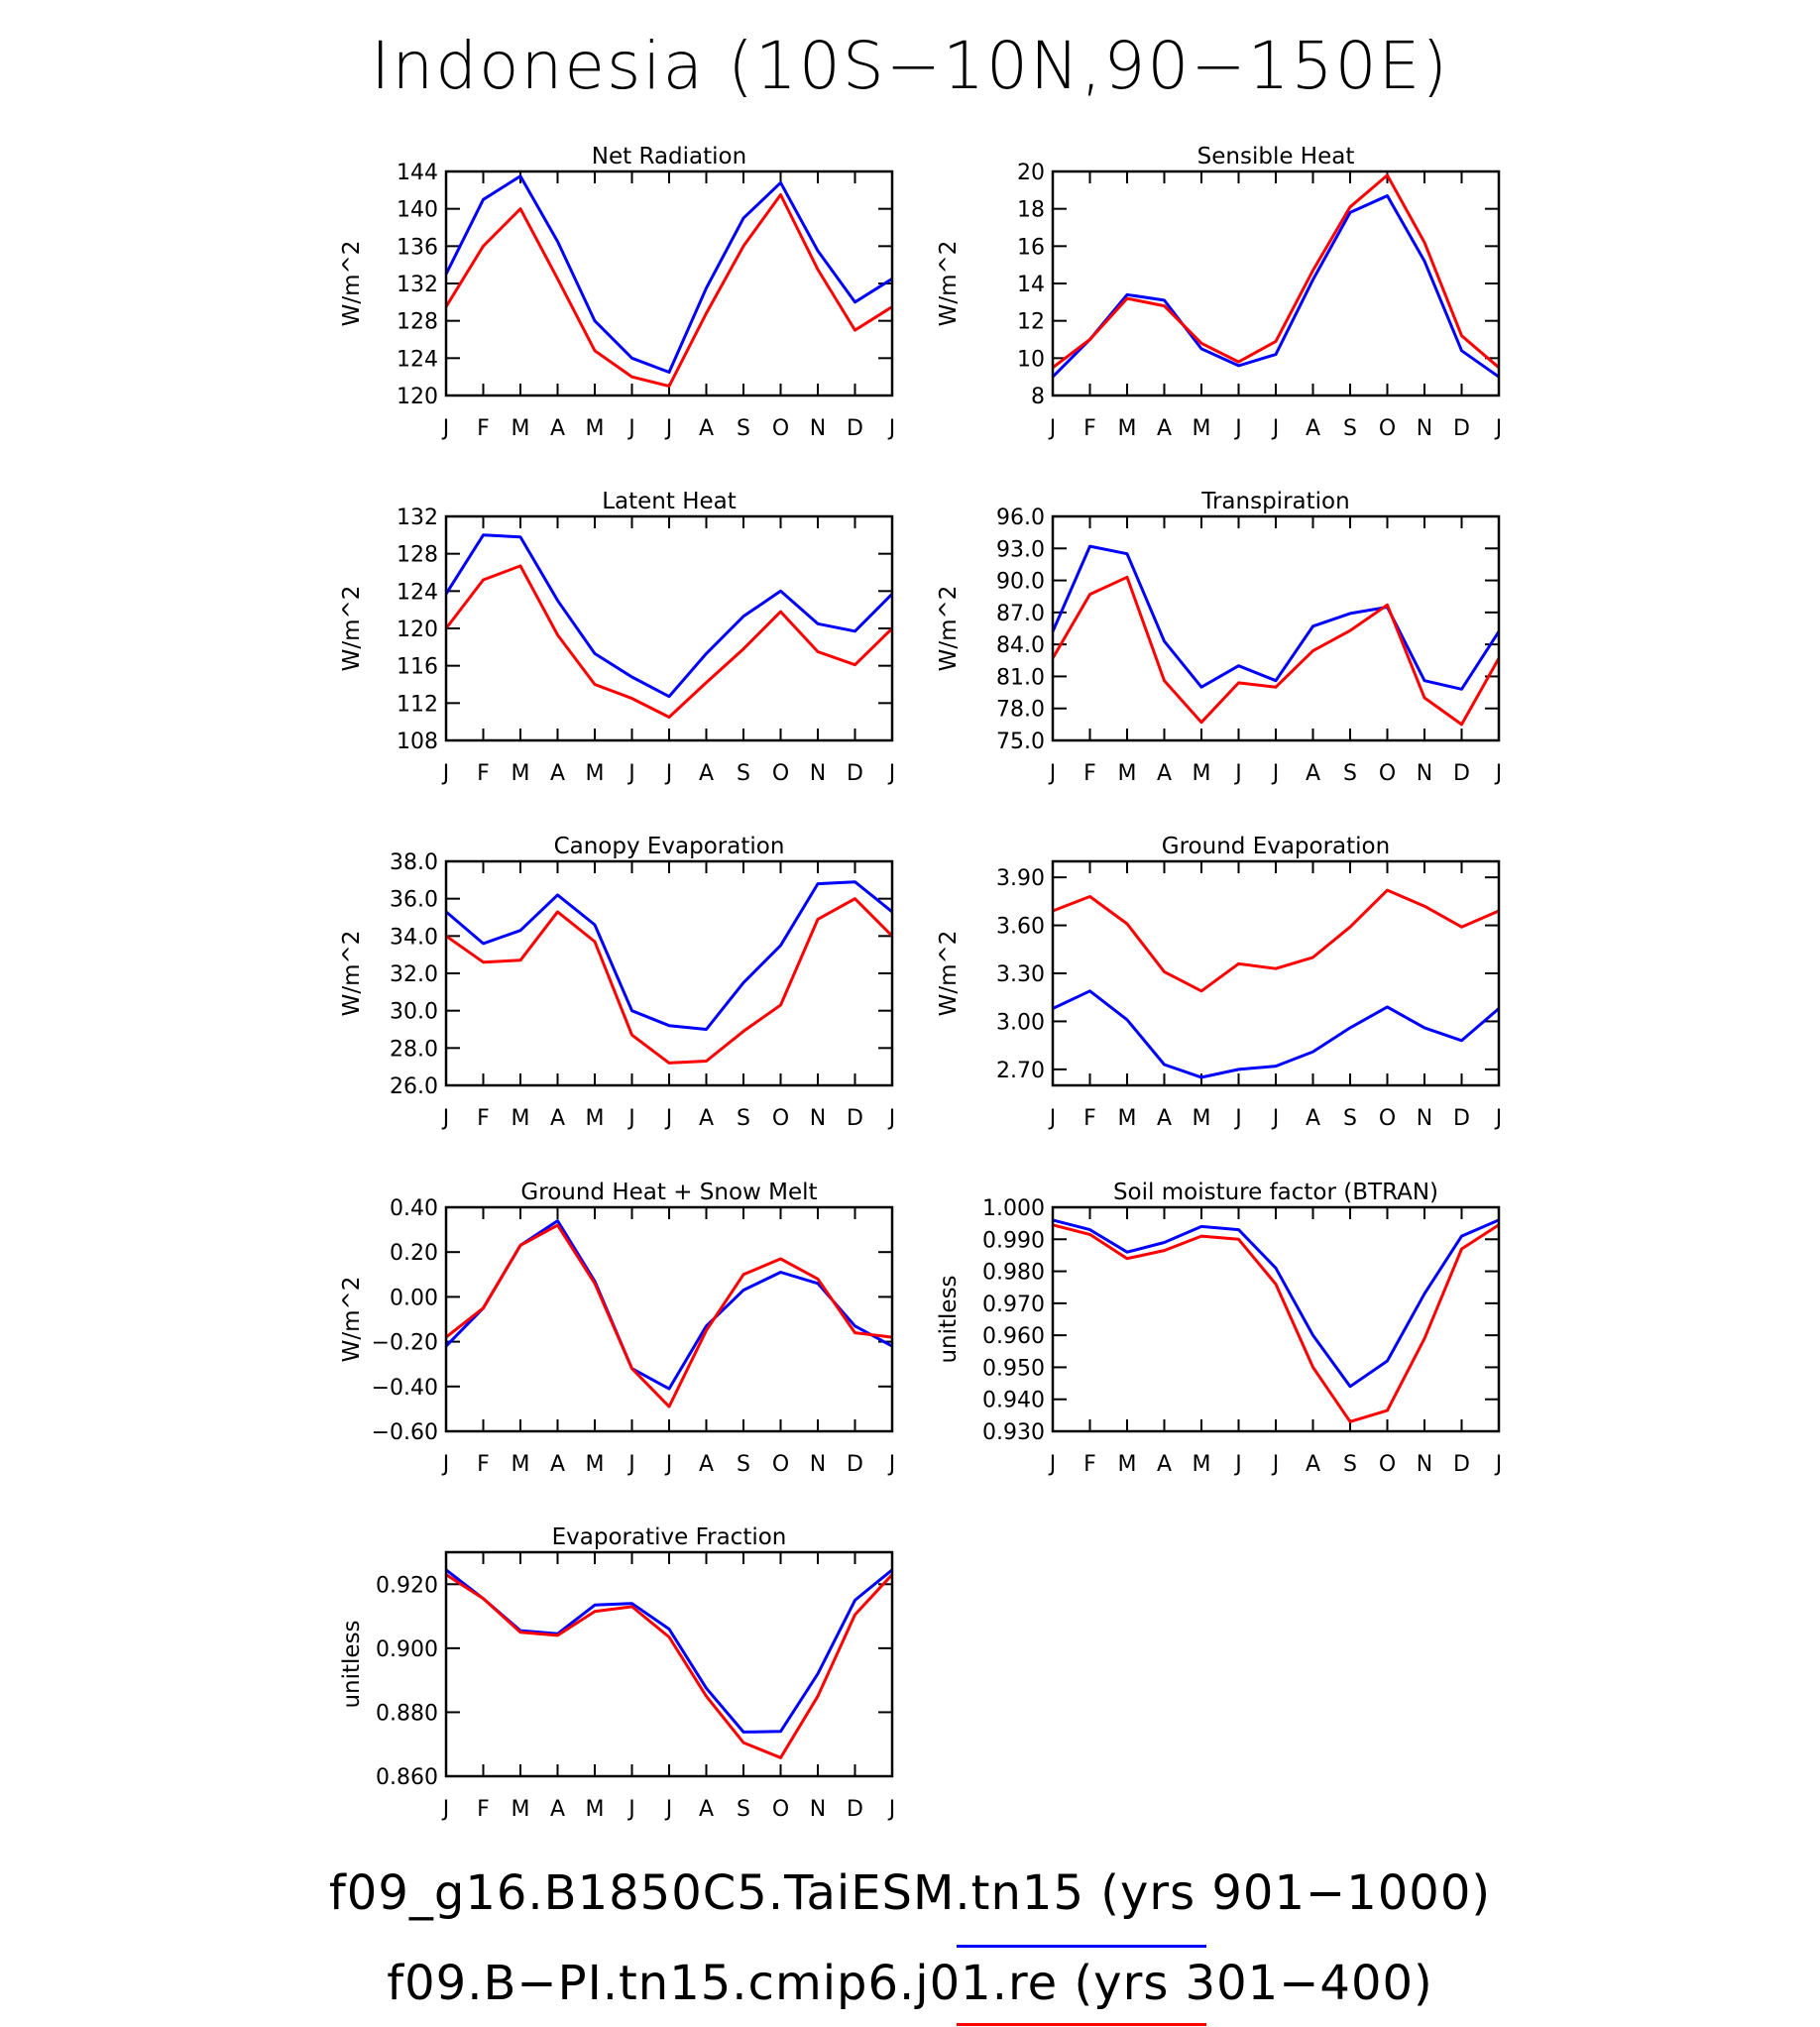  I want to click on y-tick-label: 8, so click(1038, 397).